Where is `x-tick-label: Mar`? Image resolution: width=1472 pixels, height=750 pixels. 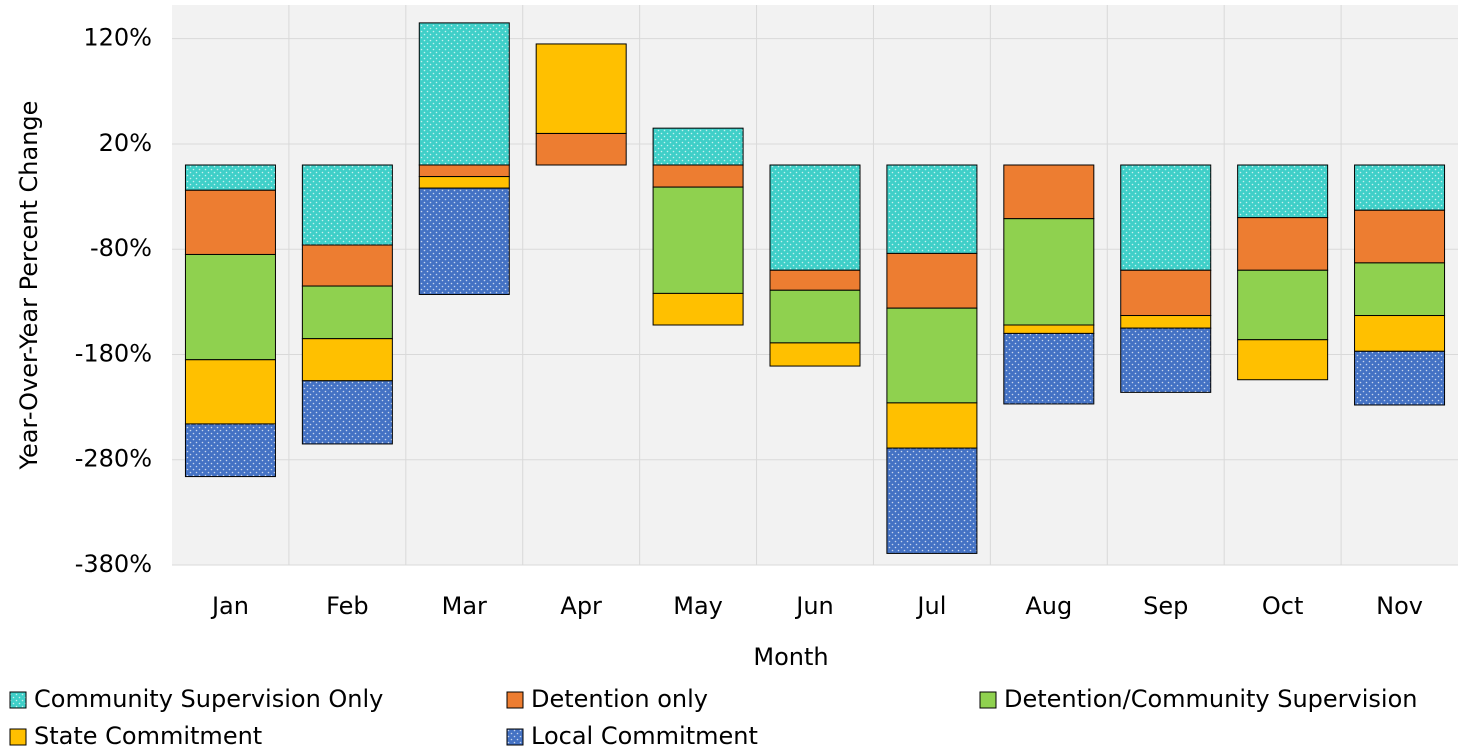 x-tick-label: Mar is located at coordinates (464, 606).